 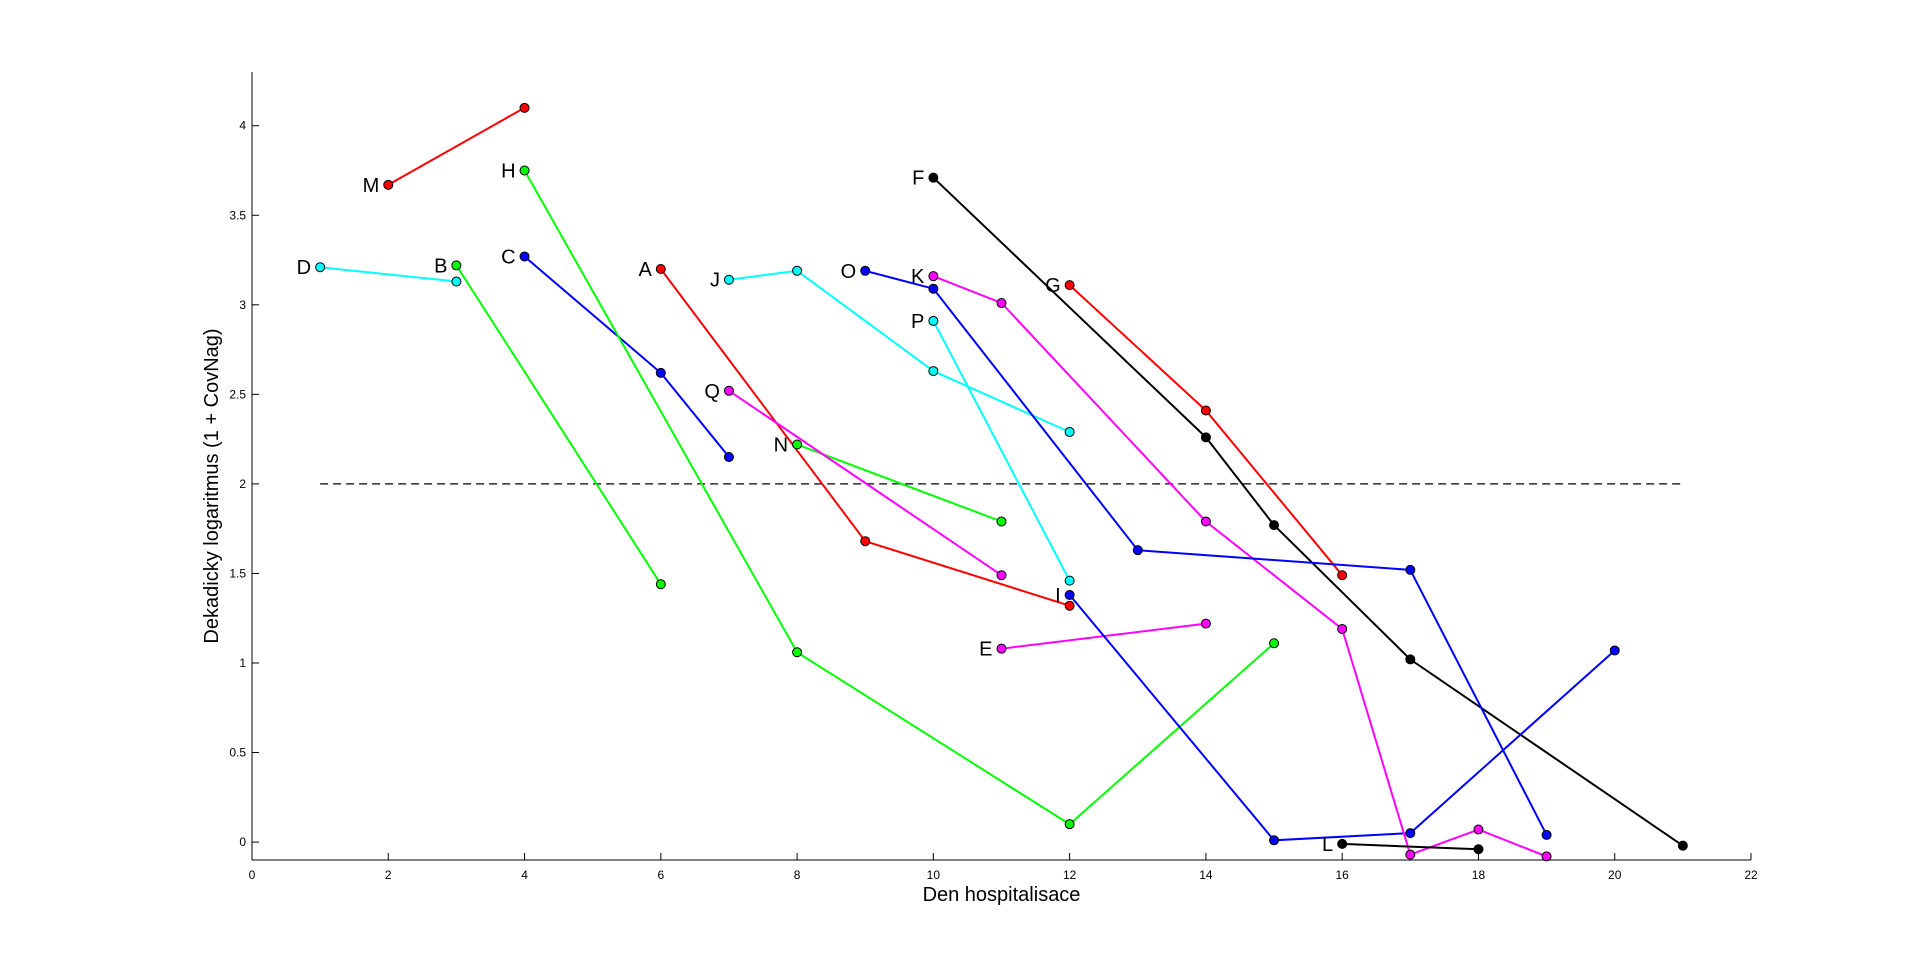 What do you see at coordinates (242, 126) in the screenshot?
I see `y-tick-label: 4` at bounding box center [242, 126].